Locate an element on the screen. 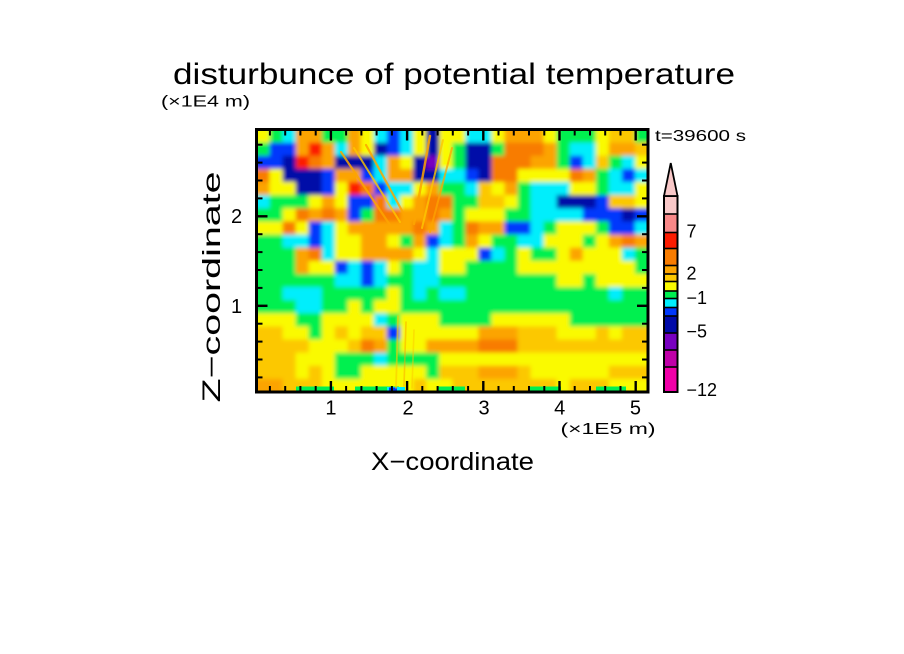 The image size is (904, 654). svg-text: 4 is located at coordinates (559, 408).